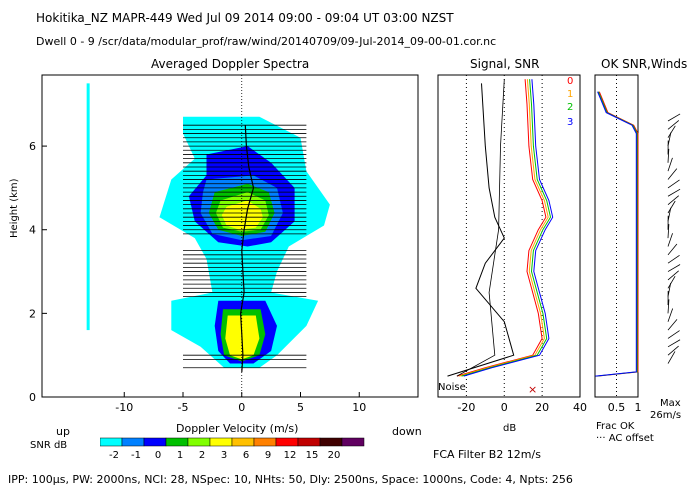 This screenshot has width=700, height=500. What do you see at coordinates (32, 313) in the screenshot?
I see `y-tick-label-1: 2` at bounding box center [32, 313].